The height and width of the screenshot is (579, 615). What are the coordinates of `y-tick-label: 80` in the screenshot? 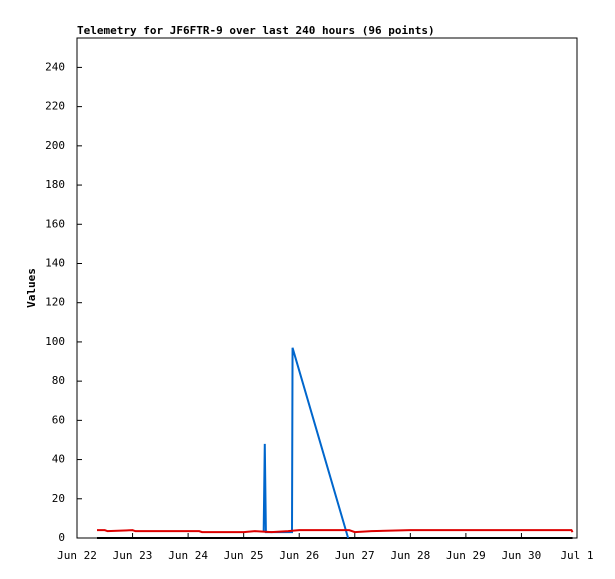 It's located at (58, 380).